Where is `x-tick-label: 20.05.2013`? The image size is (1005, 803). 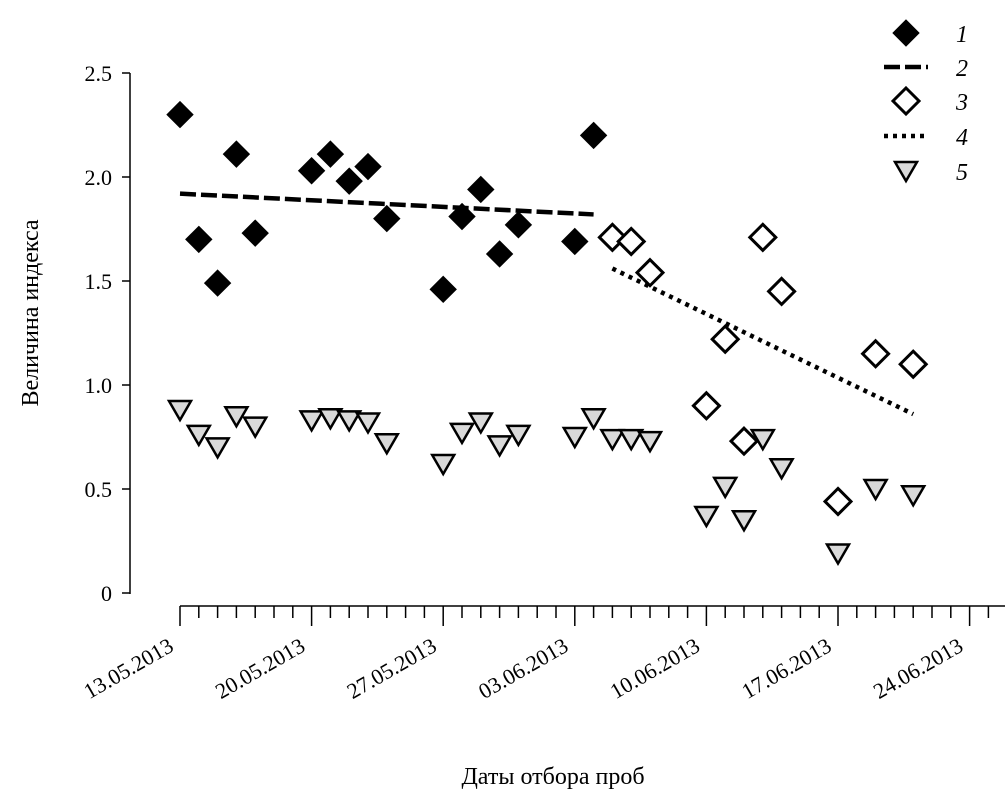 x-tick-label: 20.05.2013 is located at coordinates (260, 668).